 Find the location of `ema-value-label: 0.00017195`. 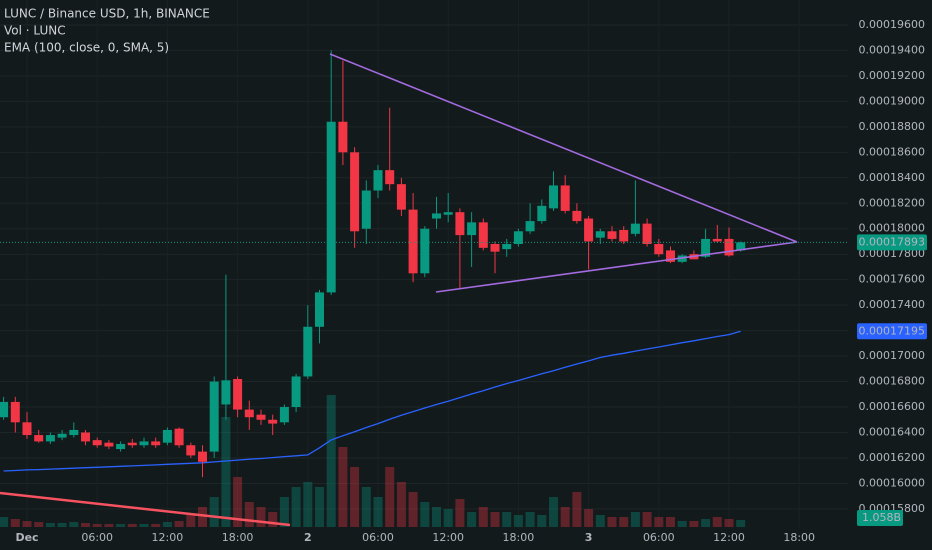

ema-value-label: 0.00017195 is located at coordinates (892, 330).